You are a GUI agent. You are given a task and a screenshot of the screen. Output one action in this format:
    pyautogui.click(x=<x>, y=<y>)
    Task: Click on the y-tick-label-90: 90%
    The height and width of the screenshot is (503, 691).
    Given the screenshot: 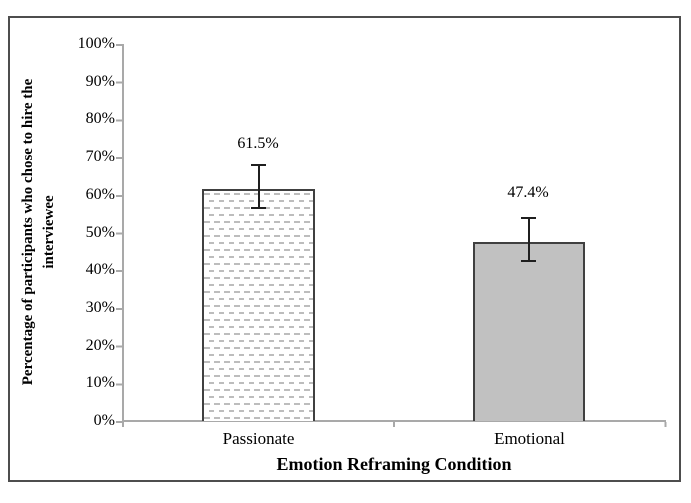 What is the action you would take?
    pyautogui.click(x=100, y=81)
    